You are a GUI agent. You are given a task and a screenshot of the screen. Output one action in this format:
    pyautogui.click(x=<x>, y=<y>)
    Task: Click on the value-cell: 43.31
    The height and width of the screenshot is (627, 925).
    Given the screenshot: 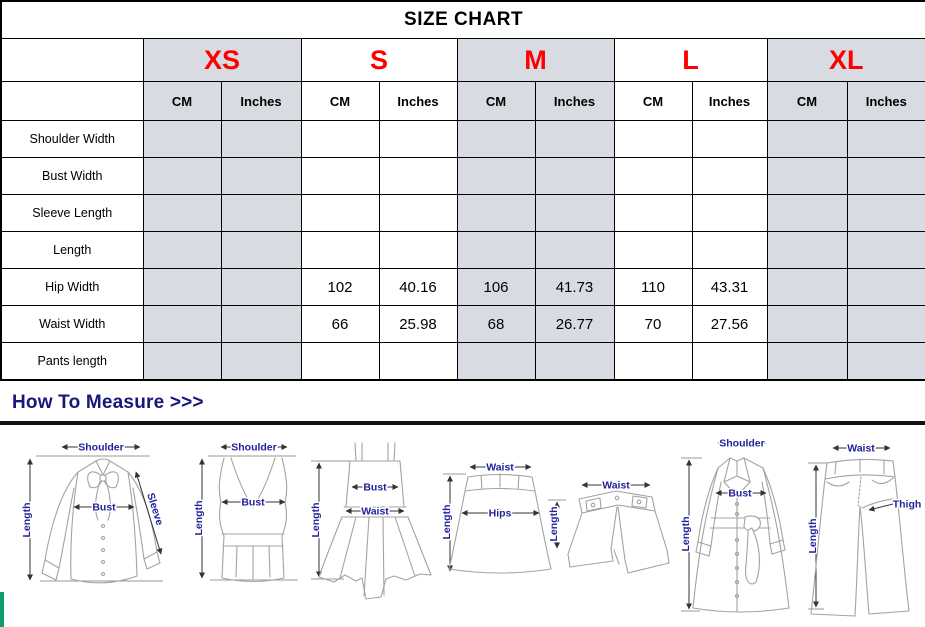 What is the action you would take?
    pyautogui.click(x=729, y=287)
    